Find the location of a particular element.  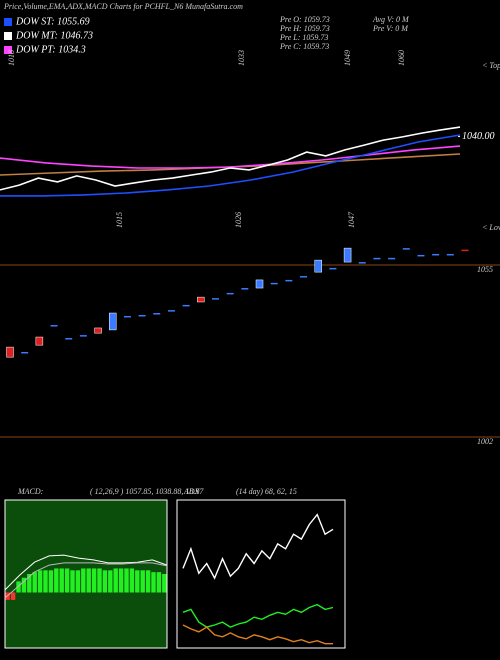

legend-label: DOW PT: 1034.3 is located at coordinates (50, 49).